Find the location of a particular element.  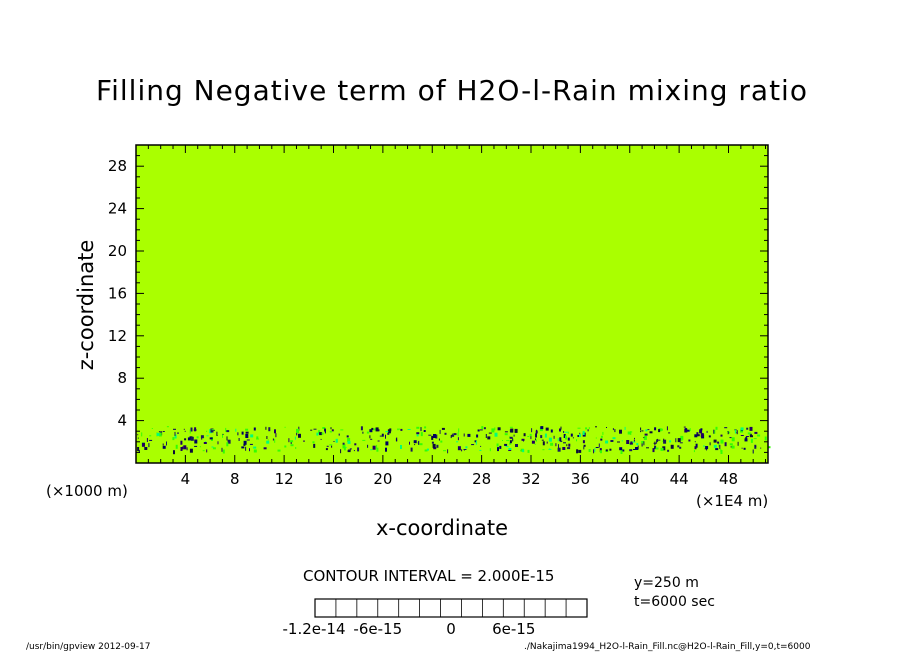

footer-left: /usr/bin/gpview 2012-09-17 is located at coordinates (88, 647).